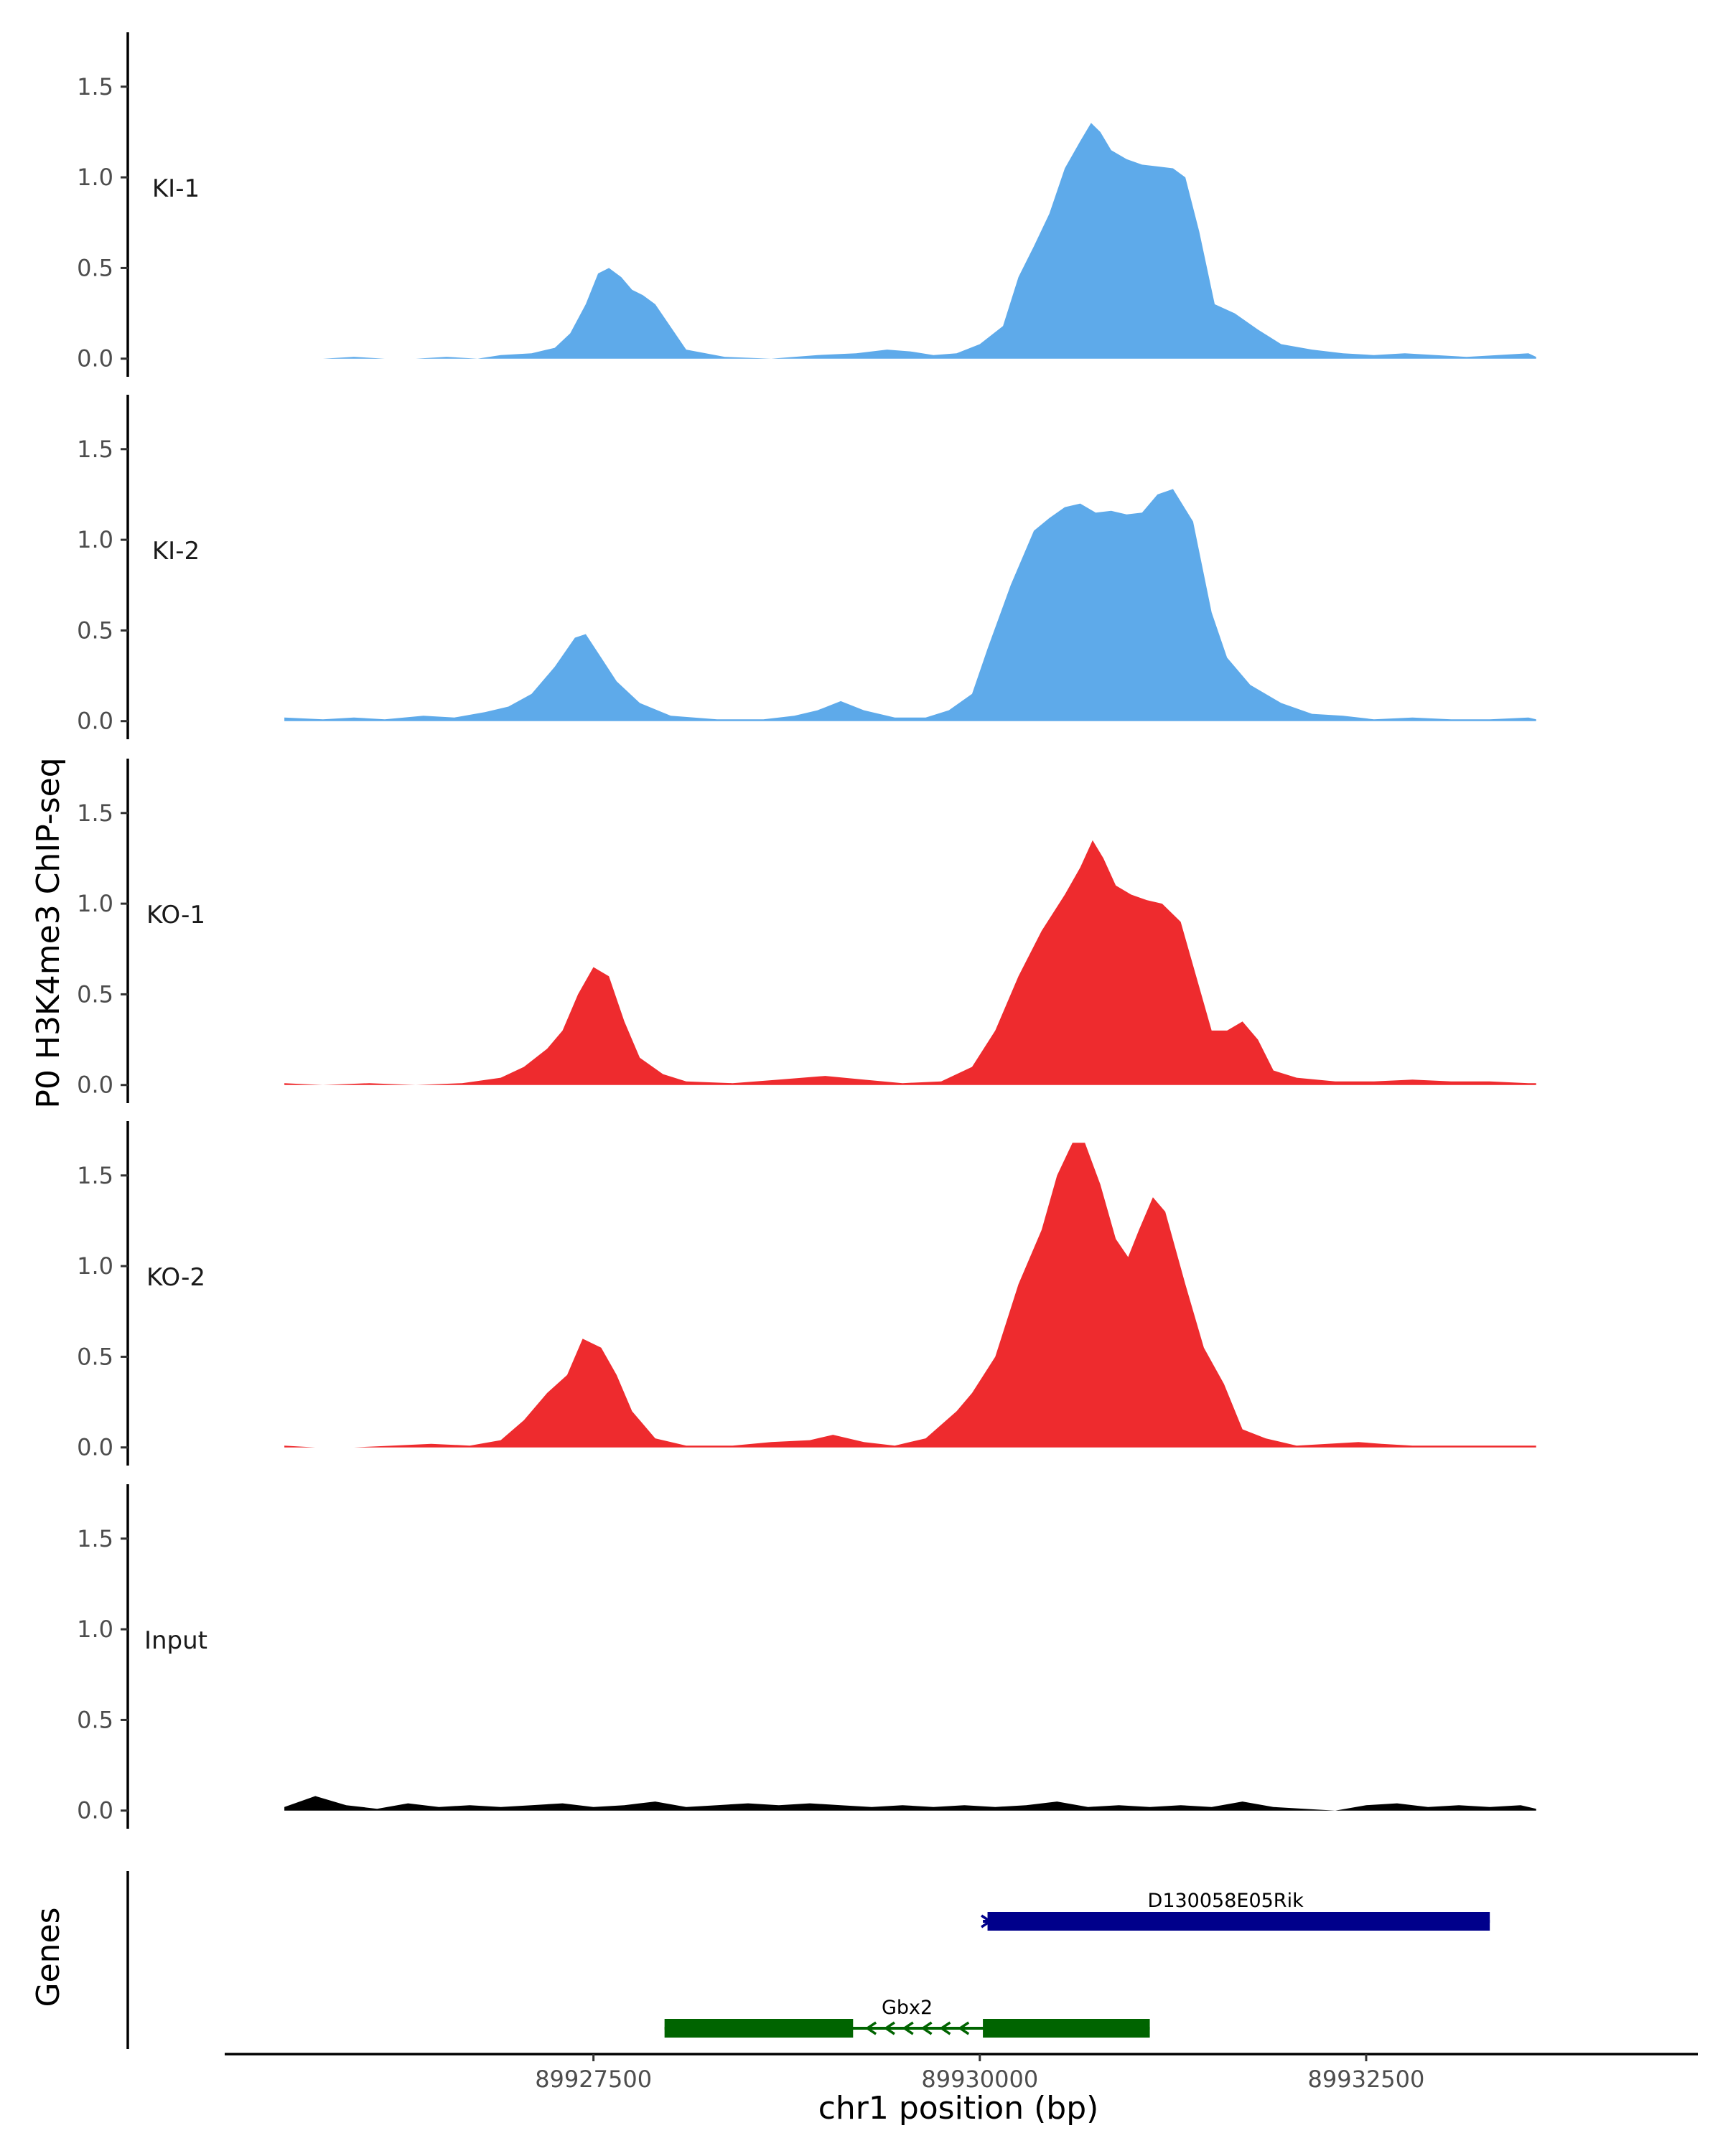 The height and width of the screenshot is (2156, 1723). What do you see at coordinates (176, 188) in the screenshot?
I see `track-label: KI-1` at bounding box center [176, 188].